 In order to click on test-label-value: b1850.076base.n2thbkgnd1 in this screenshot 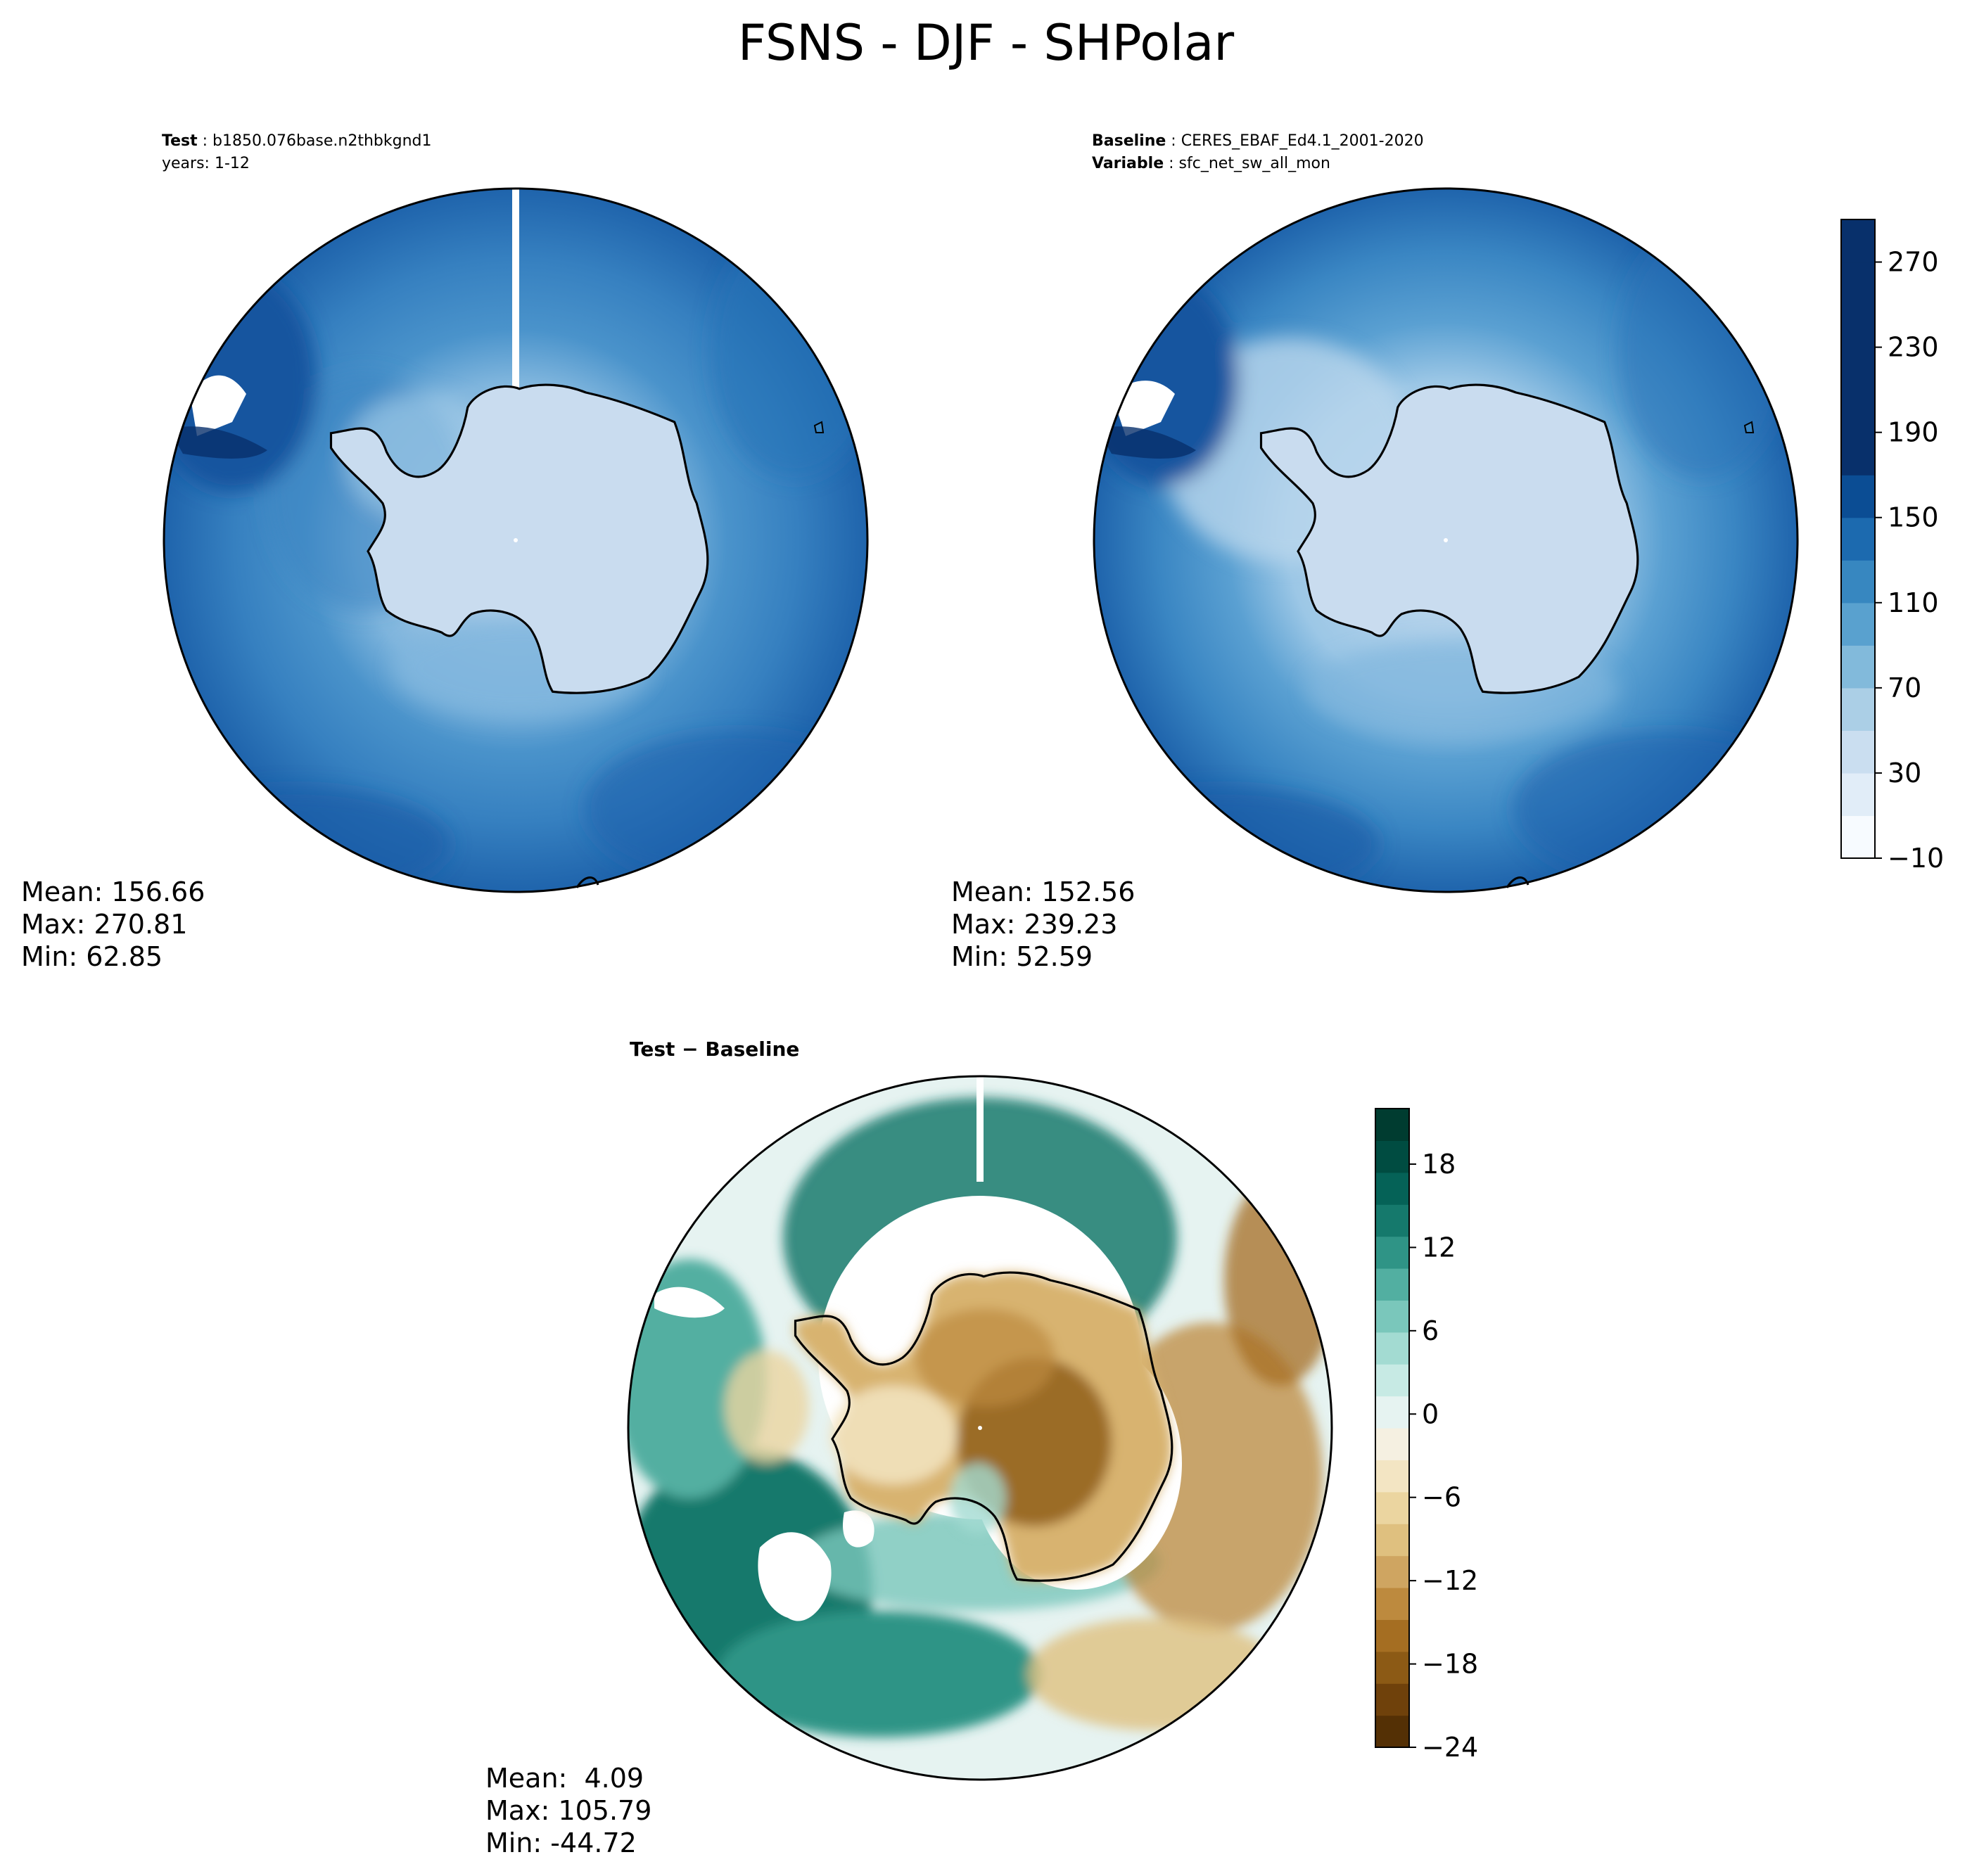, I will do `click(322, 141)`.